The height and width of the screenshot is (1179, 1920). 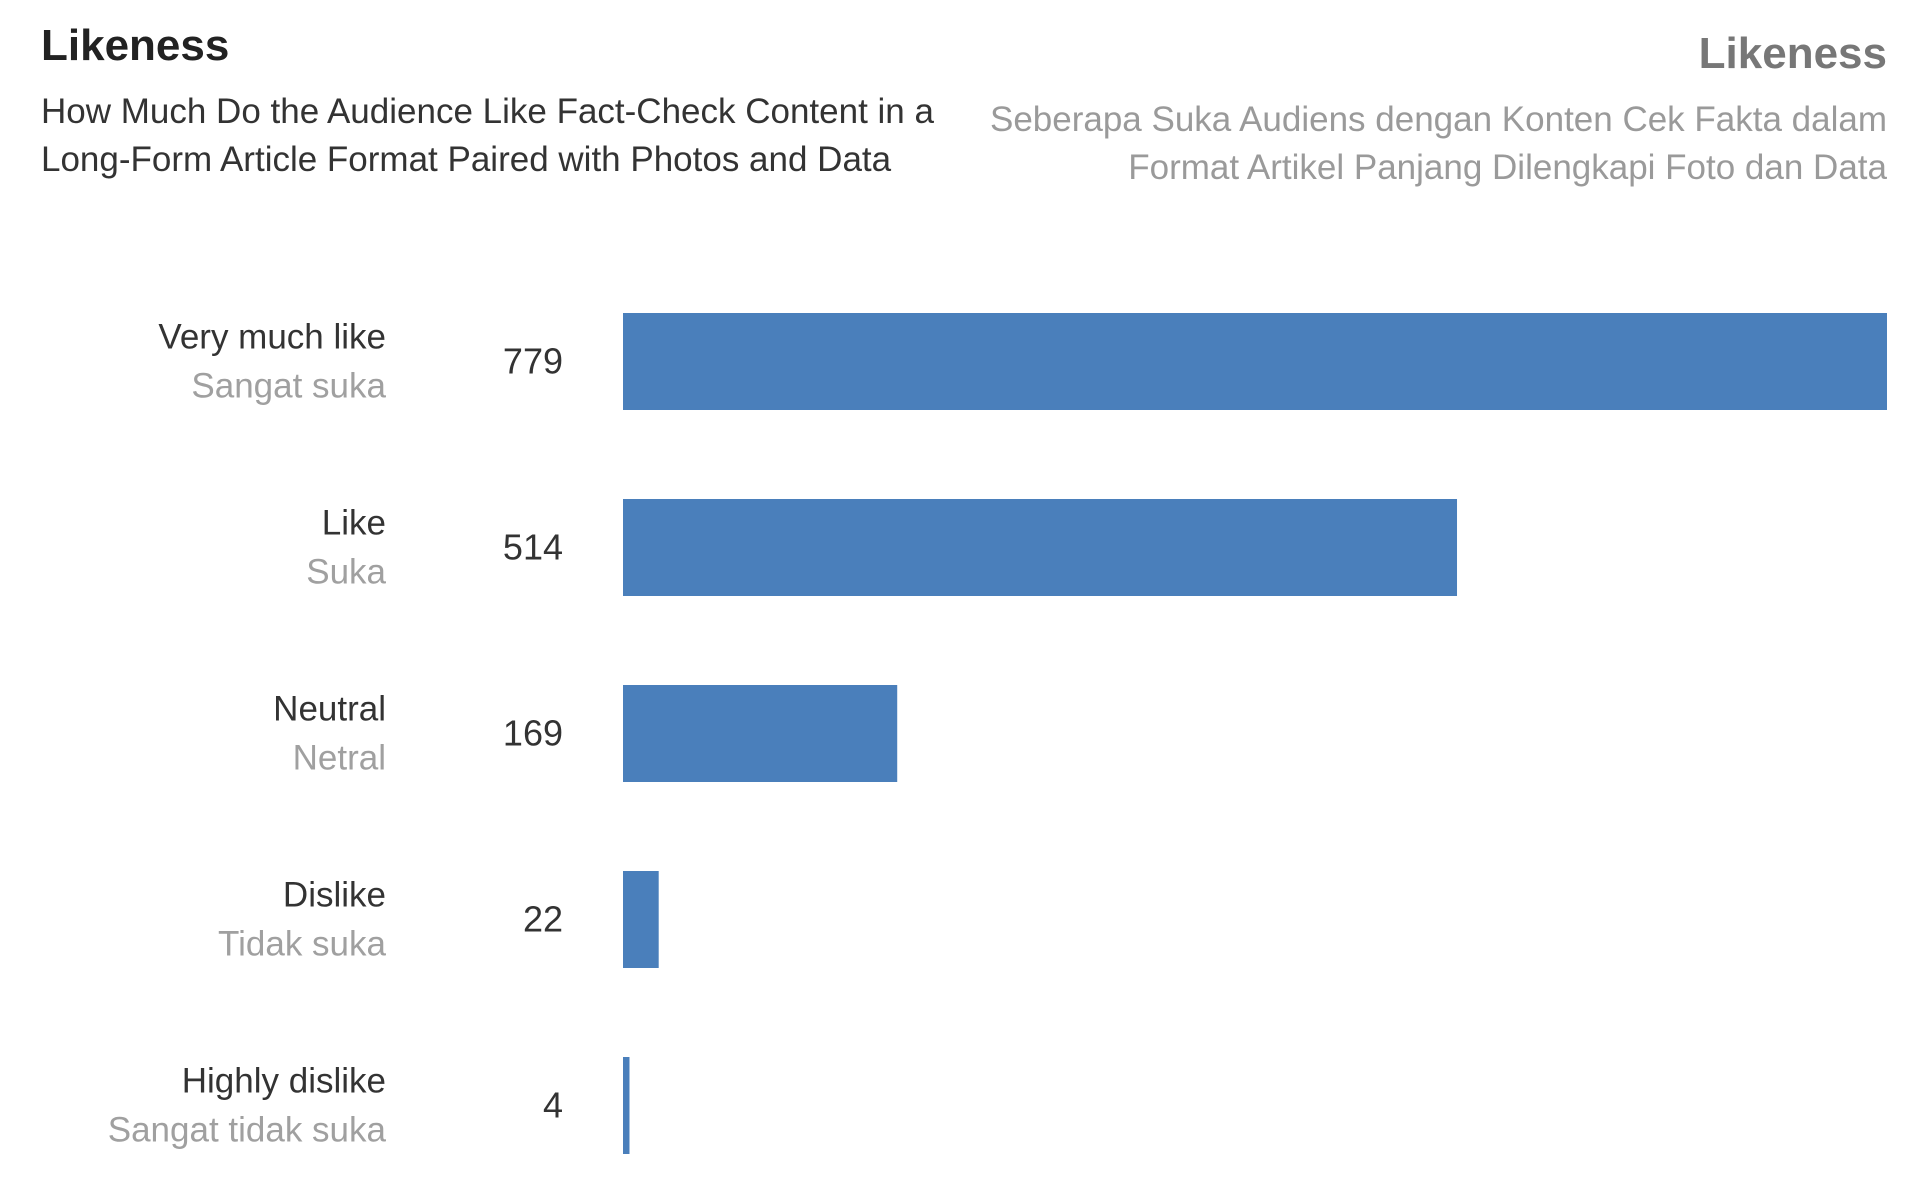 What do you see at coordinates (135, 45) in the screenshot?
I see `chart-title: Likeness` at bounding box center [135, 45].